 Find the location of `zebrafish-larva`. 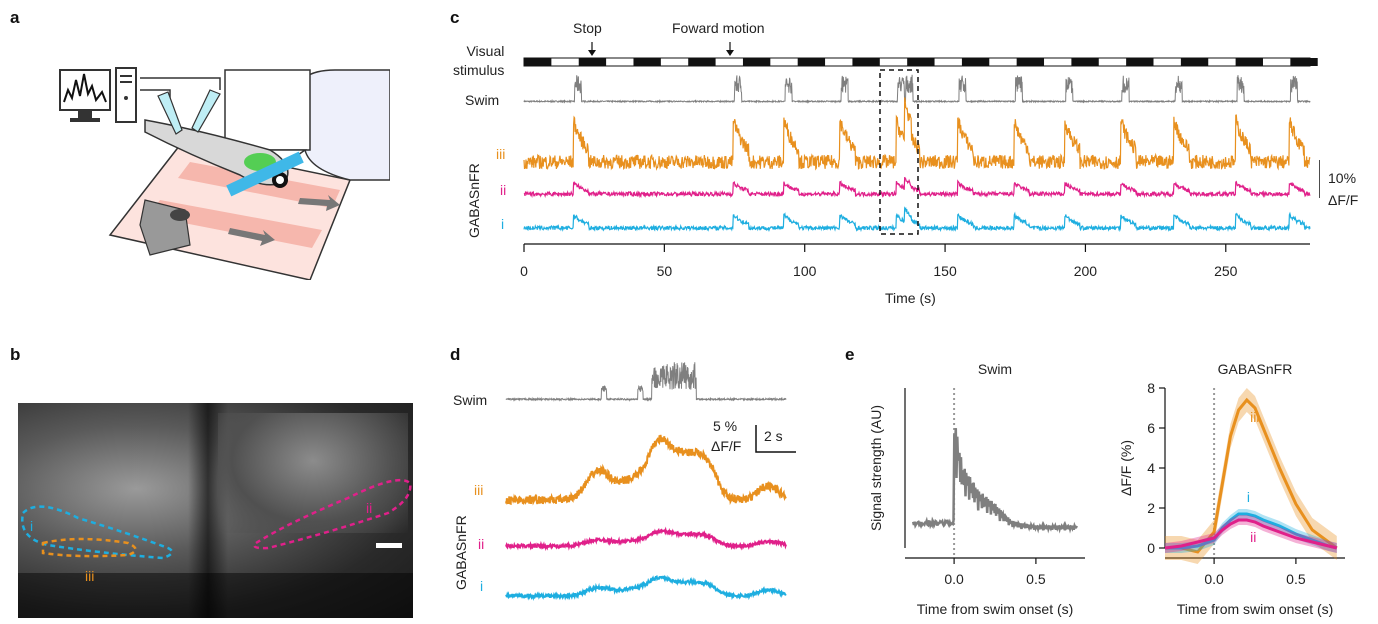

zebrafish-larva is located at coordinates (224, 158).